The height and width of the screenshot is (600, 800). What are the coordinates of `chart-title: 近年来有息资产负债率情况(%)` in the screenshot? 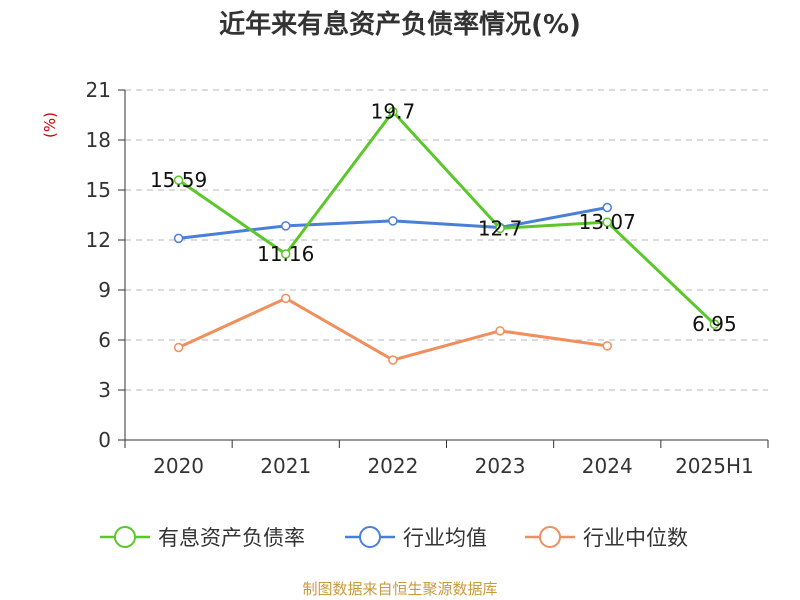 It's located at (400, 25).